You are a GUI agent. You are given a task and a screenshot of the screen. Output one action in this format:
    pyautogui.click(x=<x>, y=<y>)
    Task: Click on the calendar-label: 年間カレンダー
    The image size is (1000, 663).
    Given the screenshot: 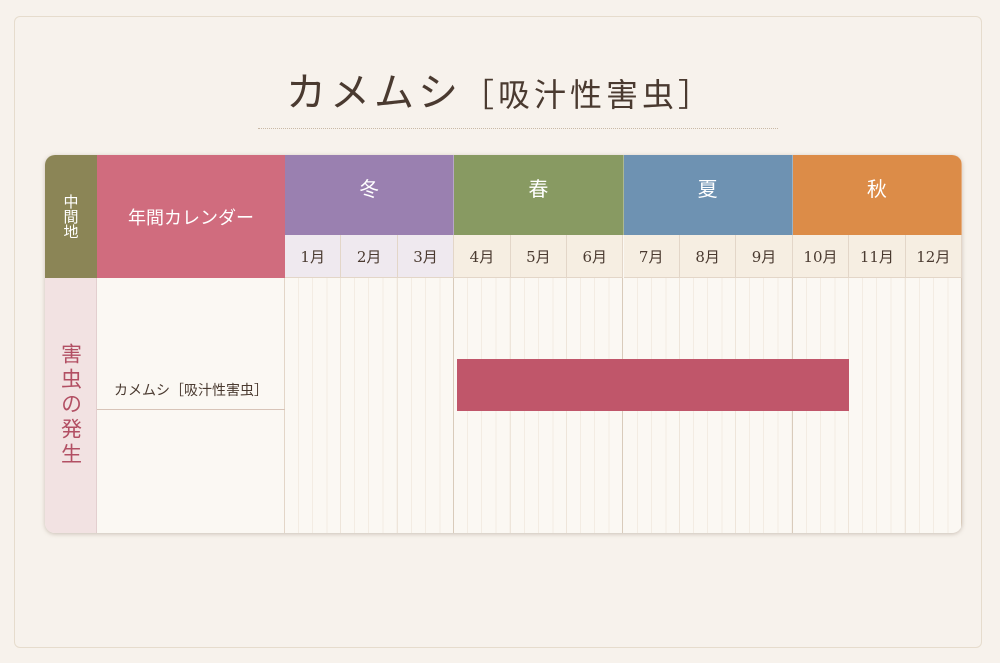 What is the action you would take?
    pyautogui.click(x=191, y=216)
    